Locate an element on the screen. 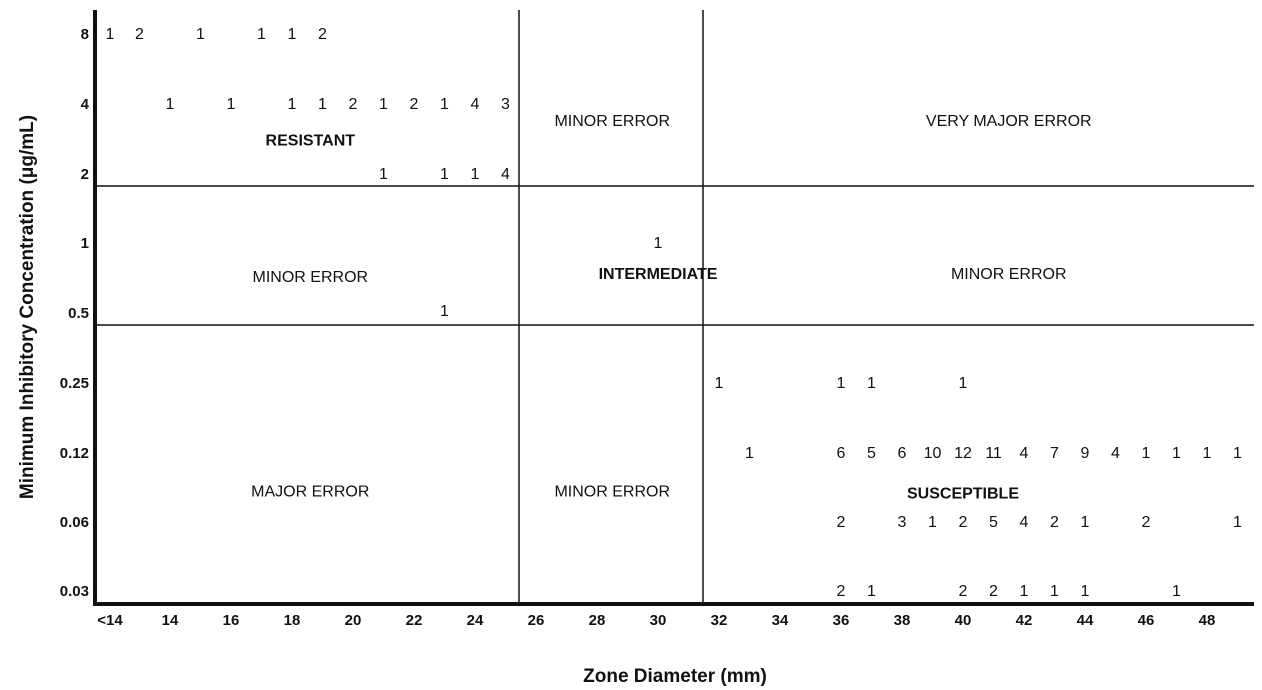 The image size is (1262, 690). data-point-count: 9 is located at coordinates (1085, 453).